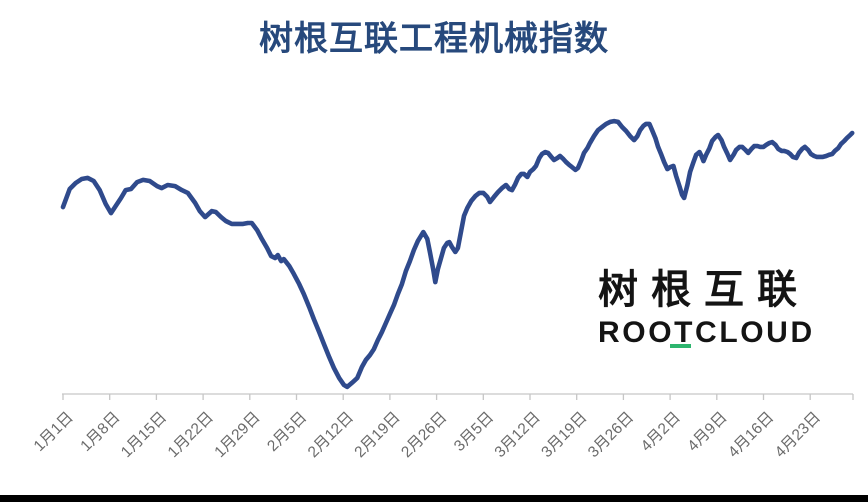  Describe the element at coordinates (798, 435) in the screenshot. I see `x-axis-label: 4月23日` at that location.